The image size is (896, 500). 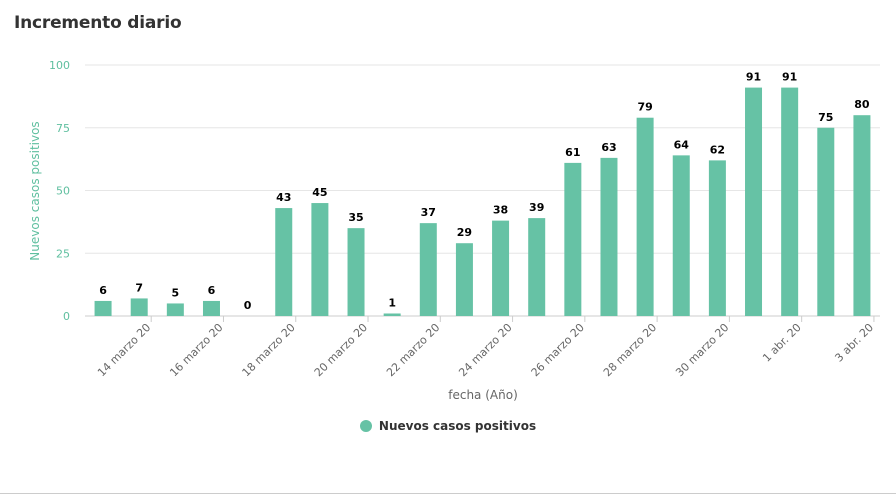 I want to click on data-label: 38, so click(x=500, y=210).